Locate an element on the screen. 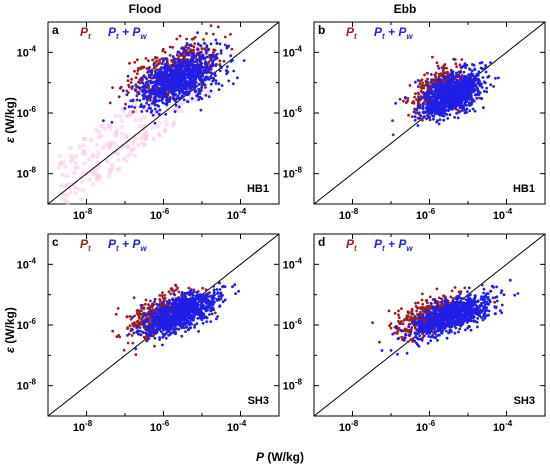 The height and width of the screenshot is (468, 550). x-tick-label-exp: -4 is located at coordinates (509, 211).